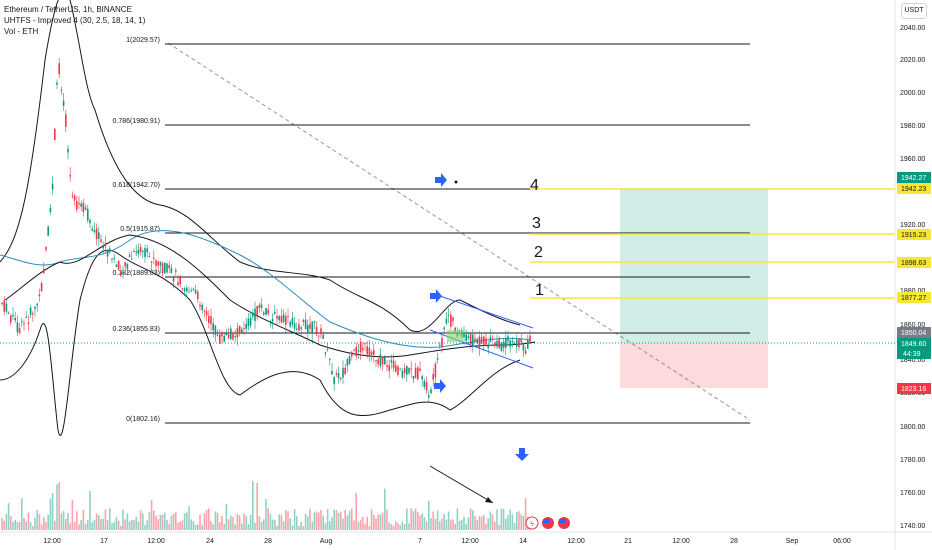 This screenshot has height=550, width=932. Describe the element at coordinates (912, 291) in the screenshot. I see `price-tick: 1880.00` at that location.